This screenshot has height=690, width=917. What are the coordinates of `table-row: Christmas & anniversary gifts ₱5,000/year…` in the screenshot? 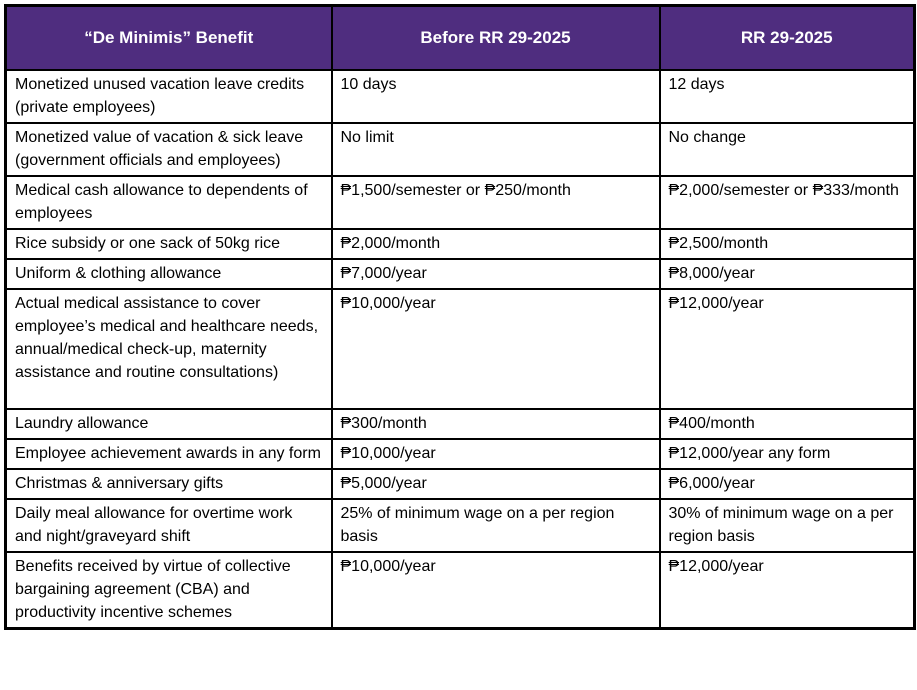 It's located at (460, 483).